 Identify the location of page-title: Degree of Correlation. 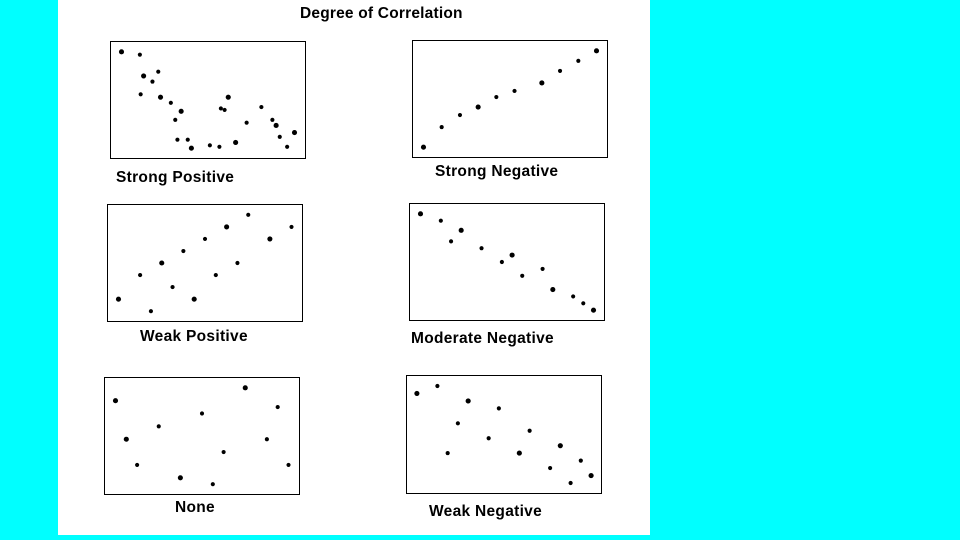
(381, 13).